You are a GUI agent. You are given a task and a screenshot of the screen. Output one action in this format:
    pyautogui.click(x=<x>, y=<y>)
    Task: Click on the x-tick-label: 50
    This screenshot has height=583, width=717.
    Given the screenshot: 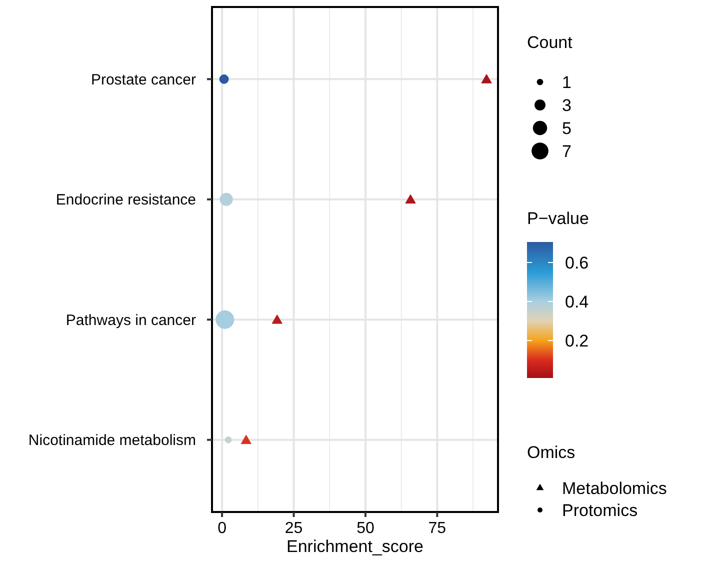 What is the action you would take?
    pyautogui.click(x=365, y=528)
    